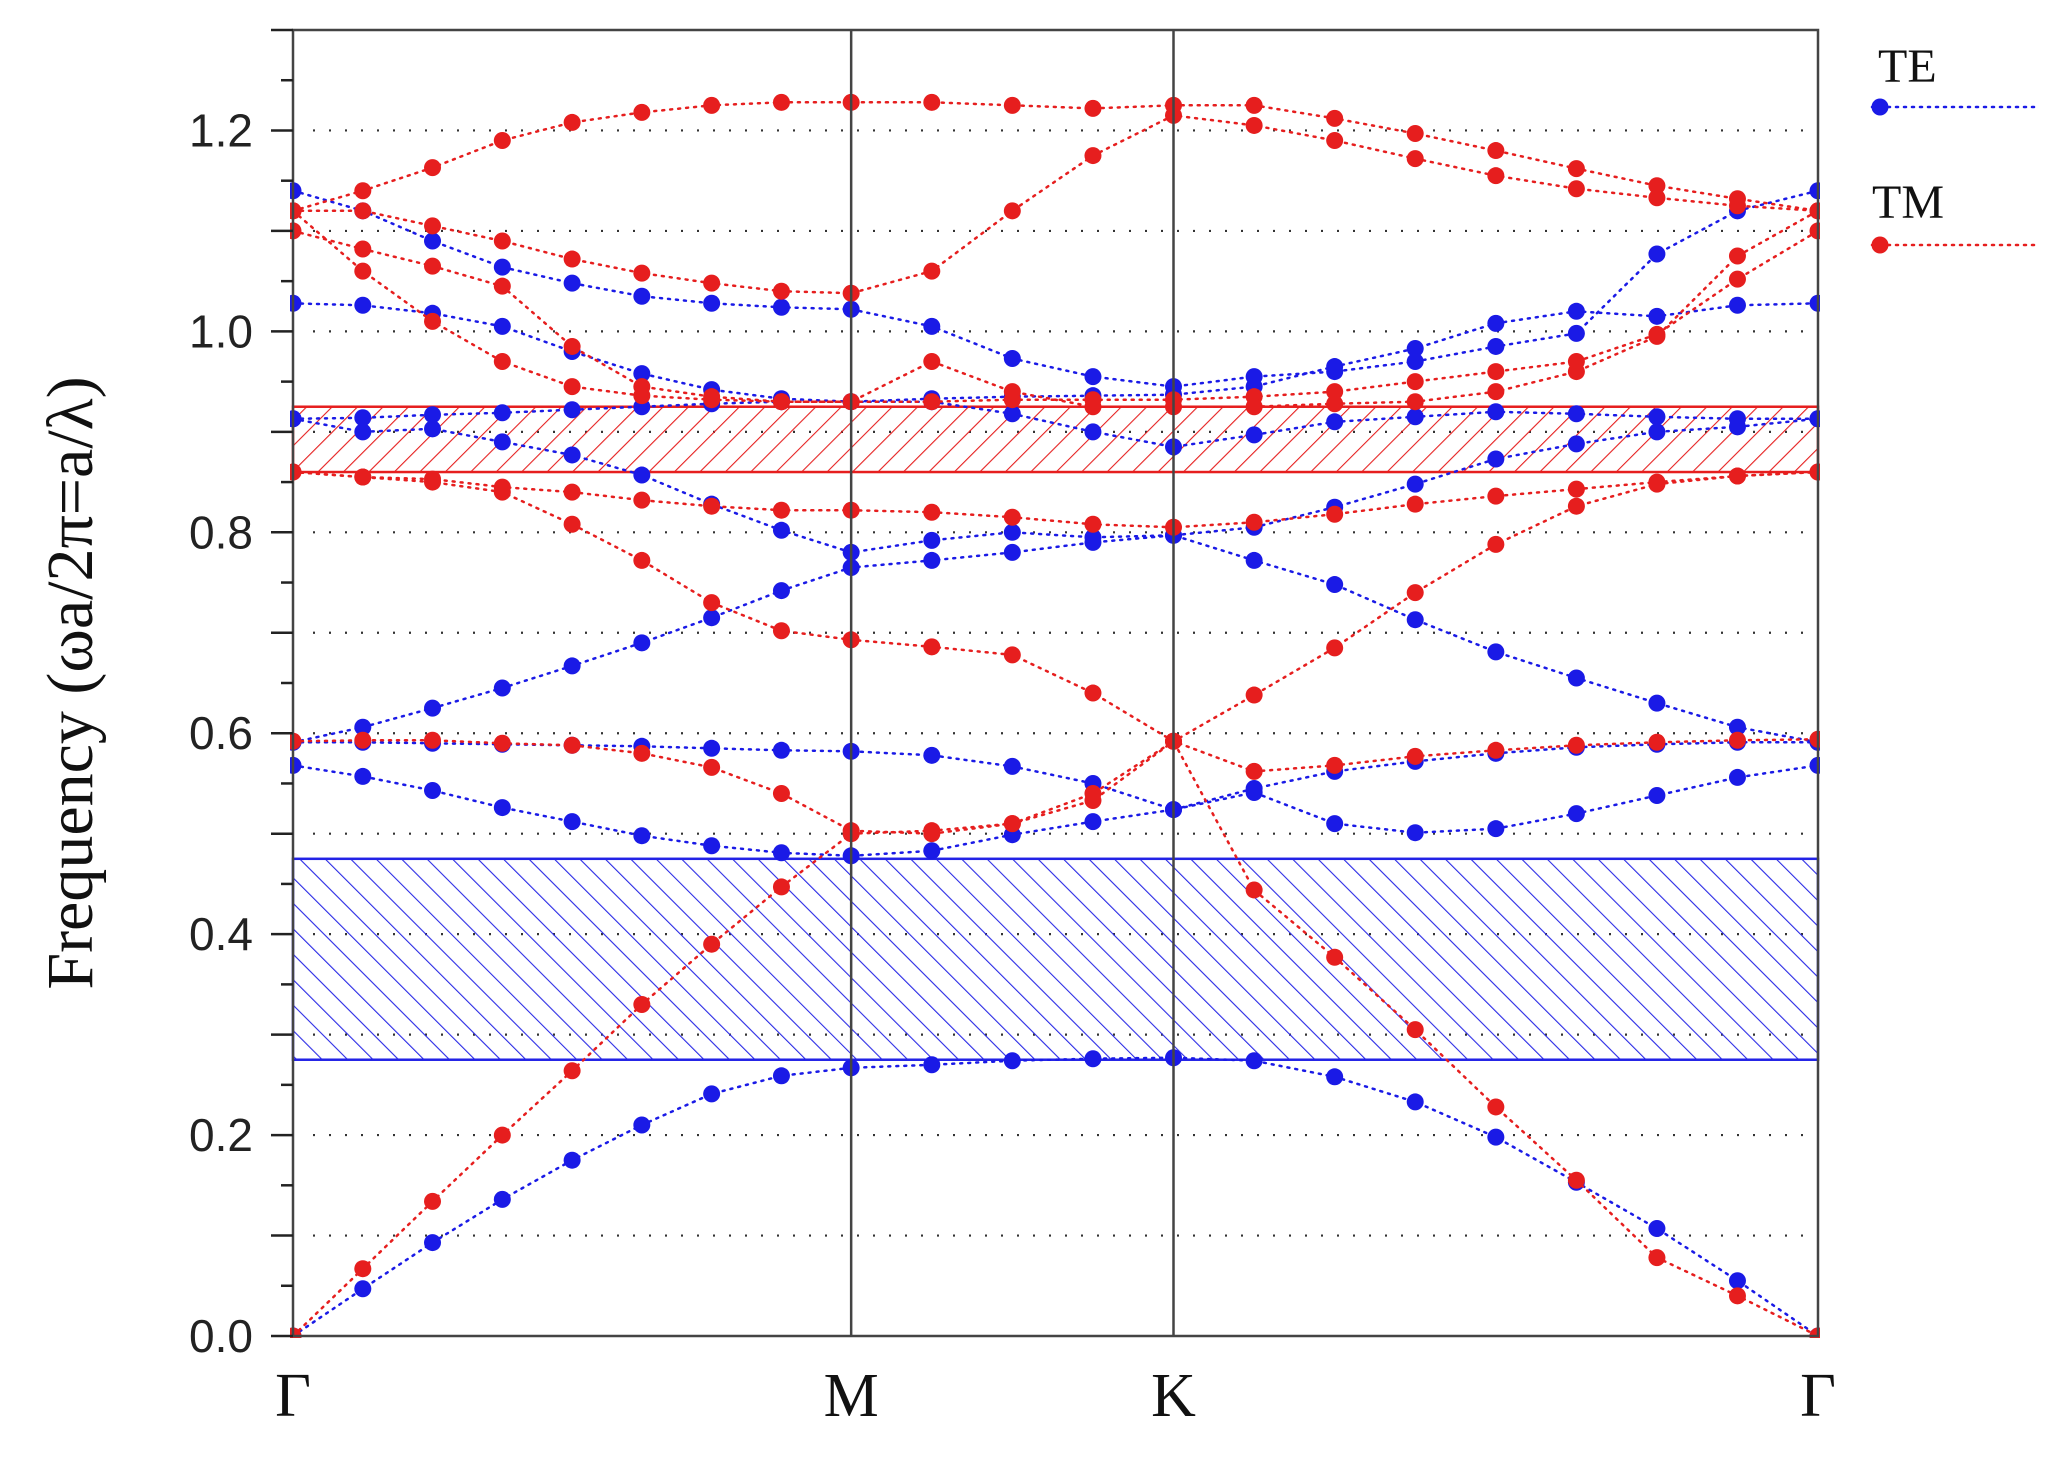 The image size is (2059, 1457). I want to click on legend-te-sample-marker, so click(1880, 107).